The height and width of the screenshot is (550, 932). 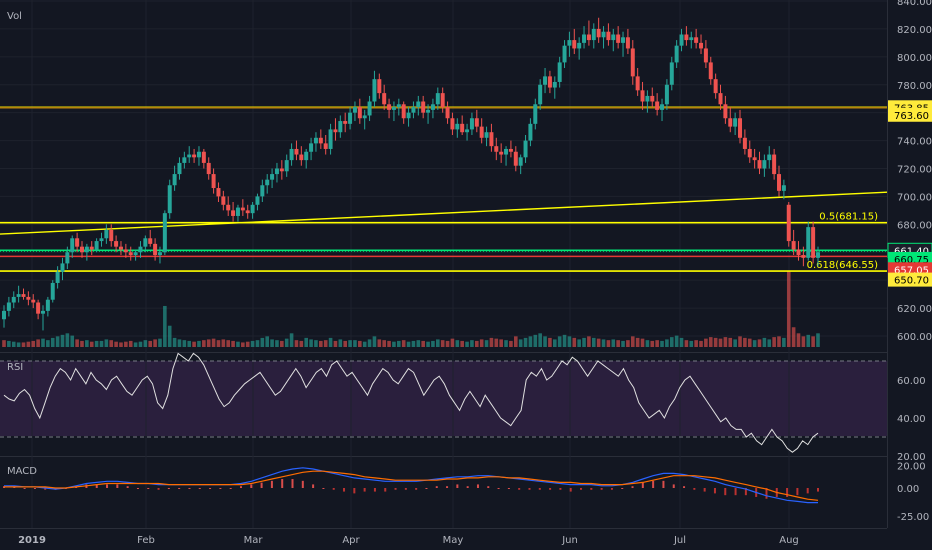 What do you see at coordinates (443, 398) in the screenshot?
I see `rsi-panel` at bounding box center [443, 398].